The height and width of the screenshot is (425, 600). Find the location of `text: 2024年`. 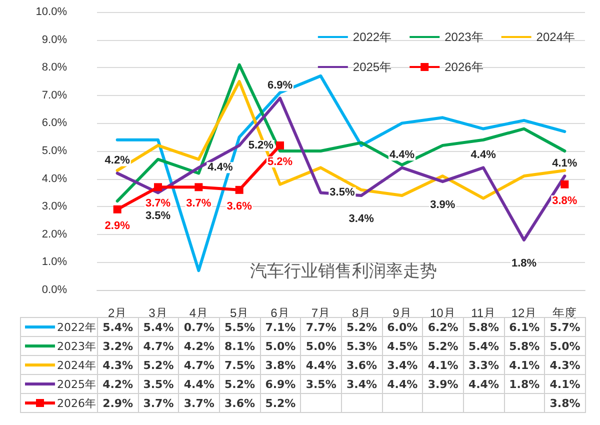

text: 2024年 is located at coordinates (76, 365).